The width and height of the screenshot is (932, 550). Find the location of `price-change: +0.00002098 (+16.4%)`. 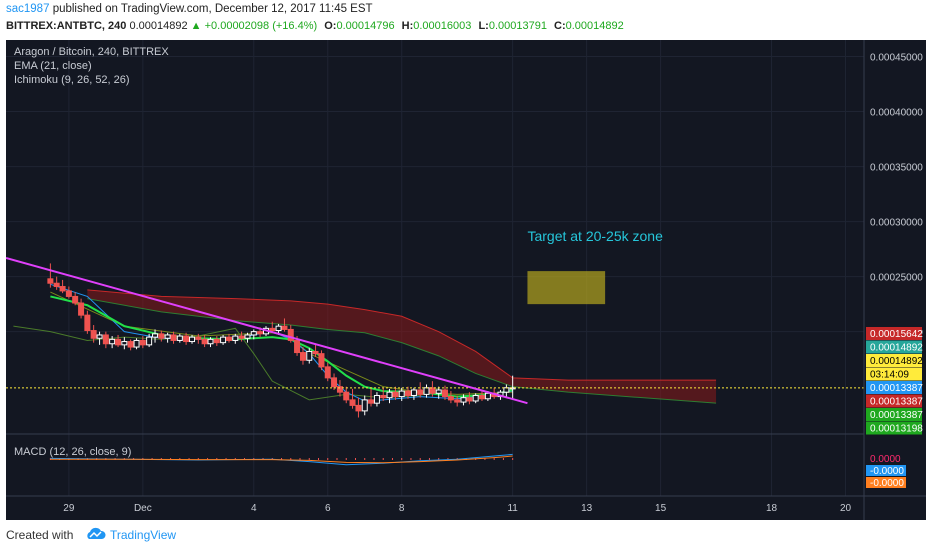

price-change: +0.00002098 (+16.4%) is located at coordinates (261, 26).